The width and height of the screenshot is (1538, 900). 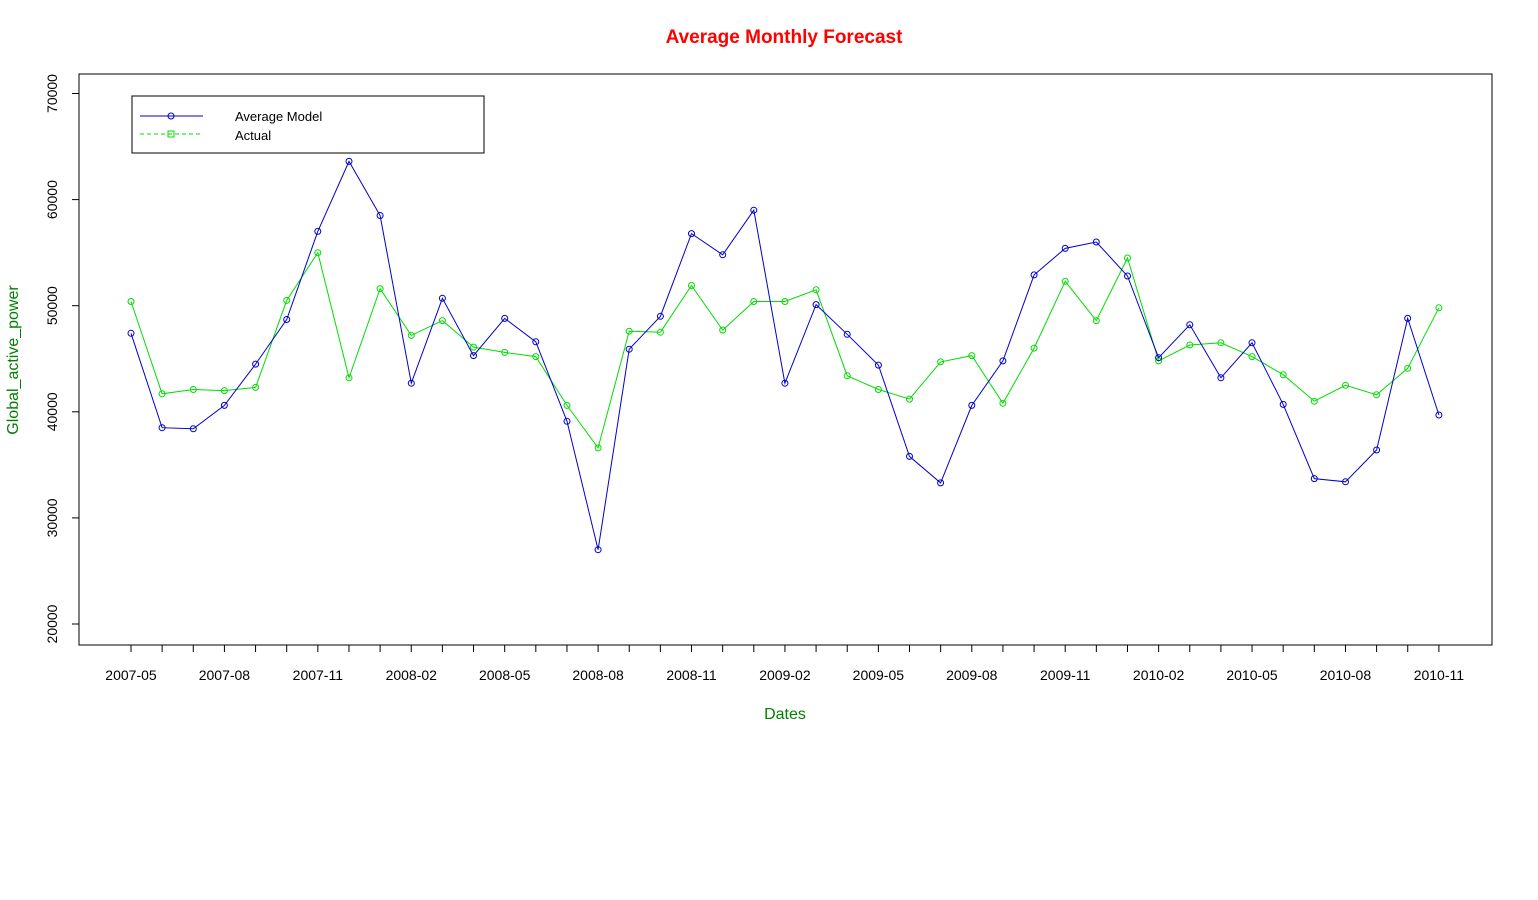 I want to click on legend-label-average-model: Average Model, so click(x=278, y=116).